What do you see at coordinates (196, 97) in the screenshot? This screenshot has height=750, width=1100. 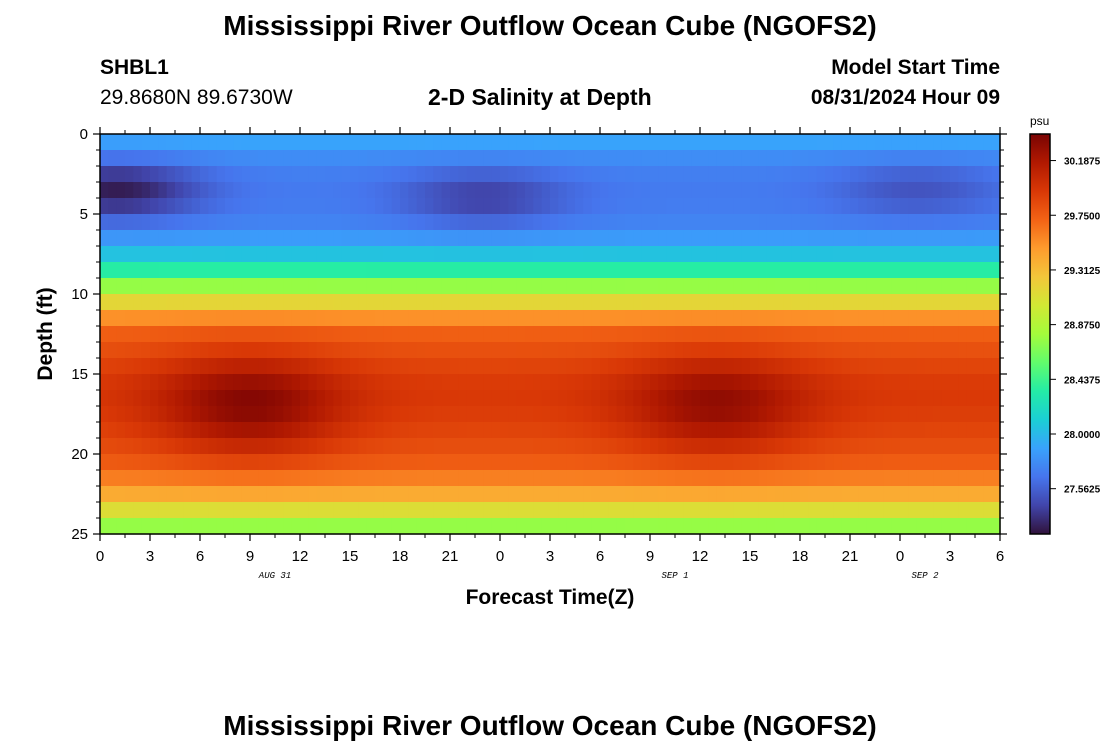 I see `station-coordinates: 29.8680N 89.6730W` at bounding box center [196, 97].